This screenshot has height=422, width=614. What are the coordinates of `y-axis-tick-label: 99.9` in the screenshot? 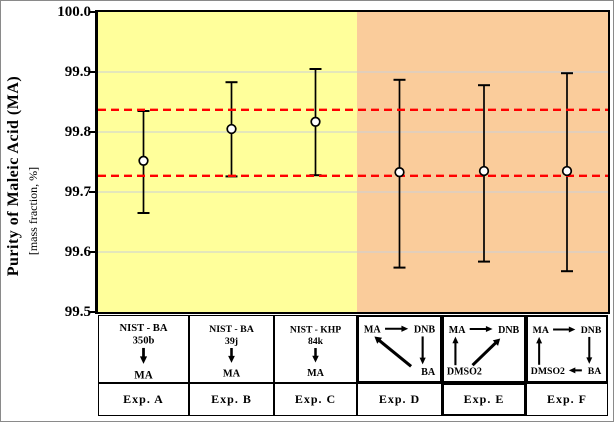 It's located at (77, 72).